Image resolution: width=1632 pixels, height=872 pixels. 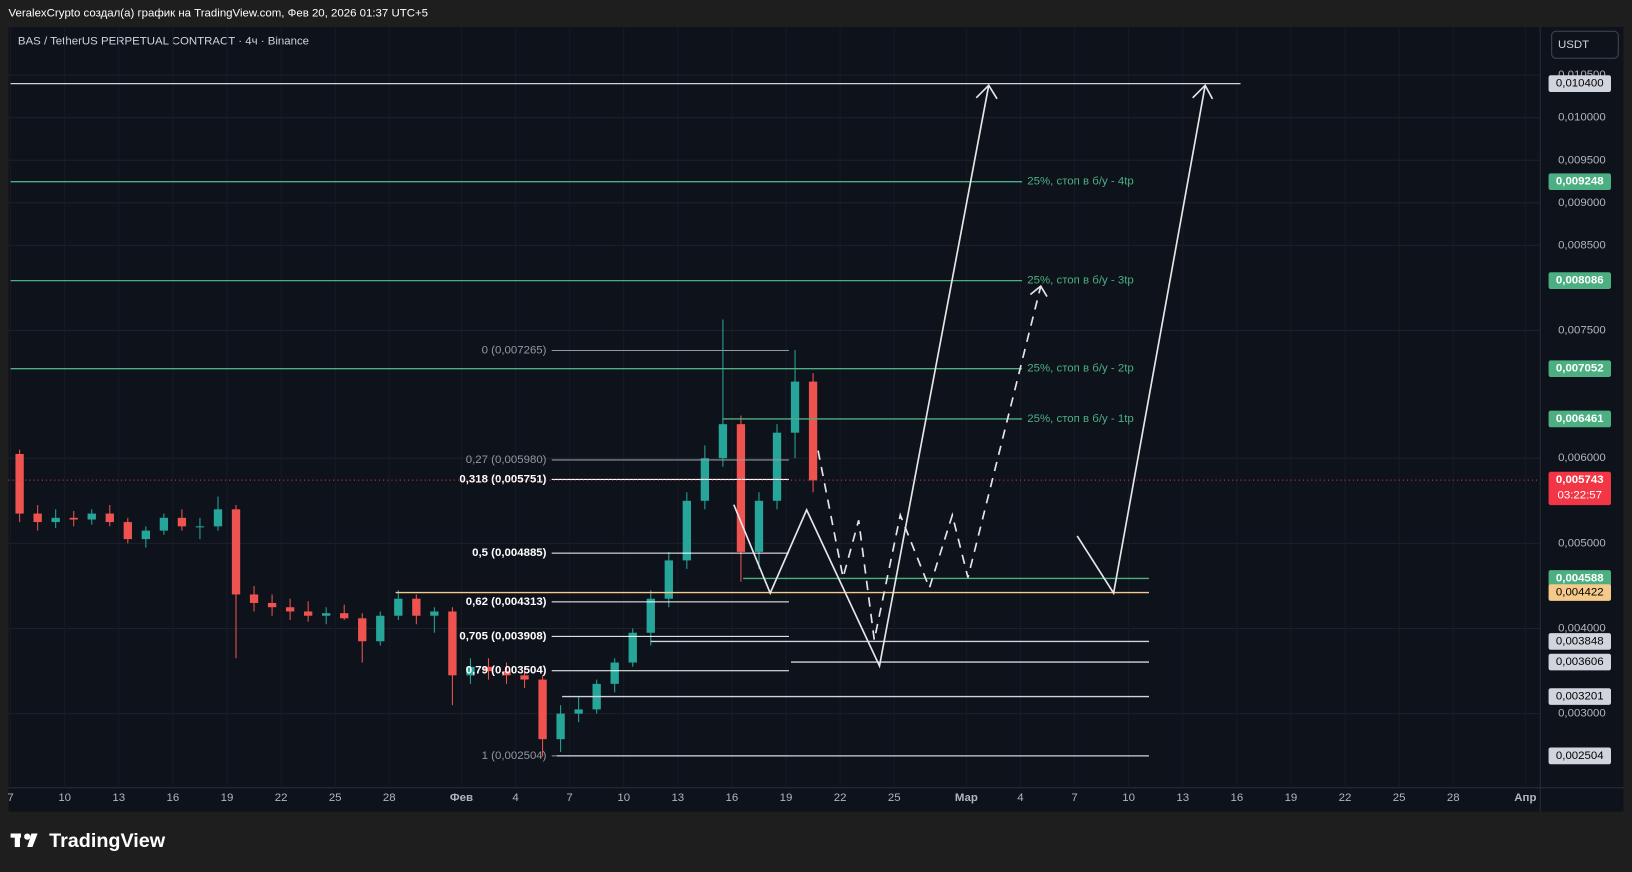 I want to click on price-label: 0,003201, so click(x=1580, y=697).